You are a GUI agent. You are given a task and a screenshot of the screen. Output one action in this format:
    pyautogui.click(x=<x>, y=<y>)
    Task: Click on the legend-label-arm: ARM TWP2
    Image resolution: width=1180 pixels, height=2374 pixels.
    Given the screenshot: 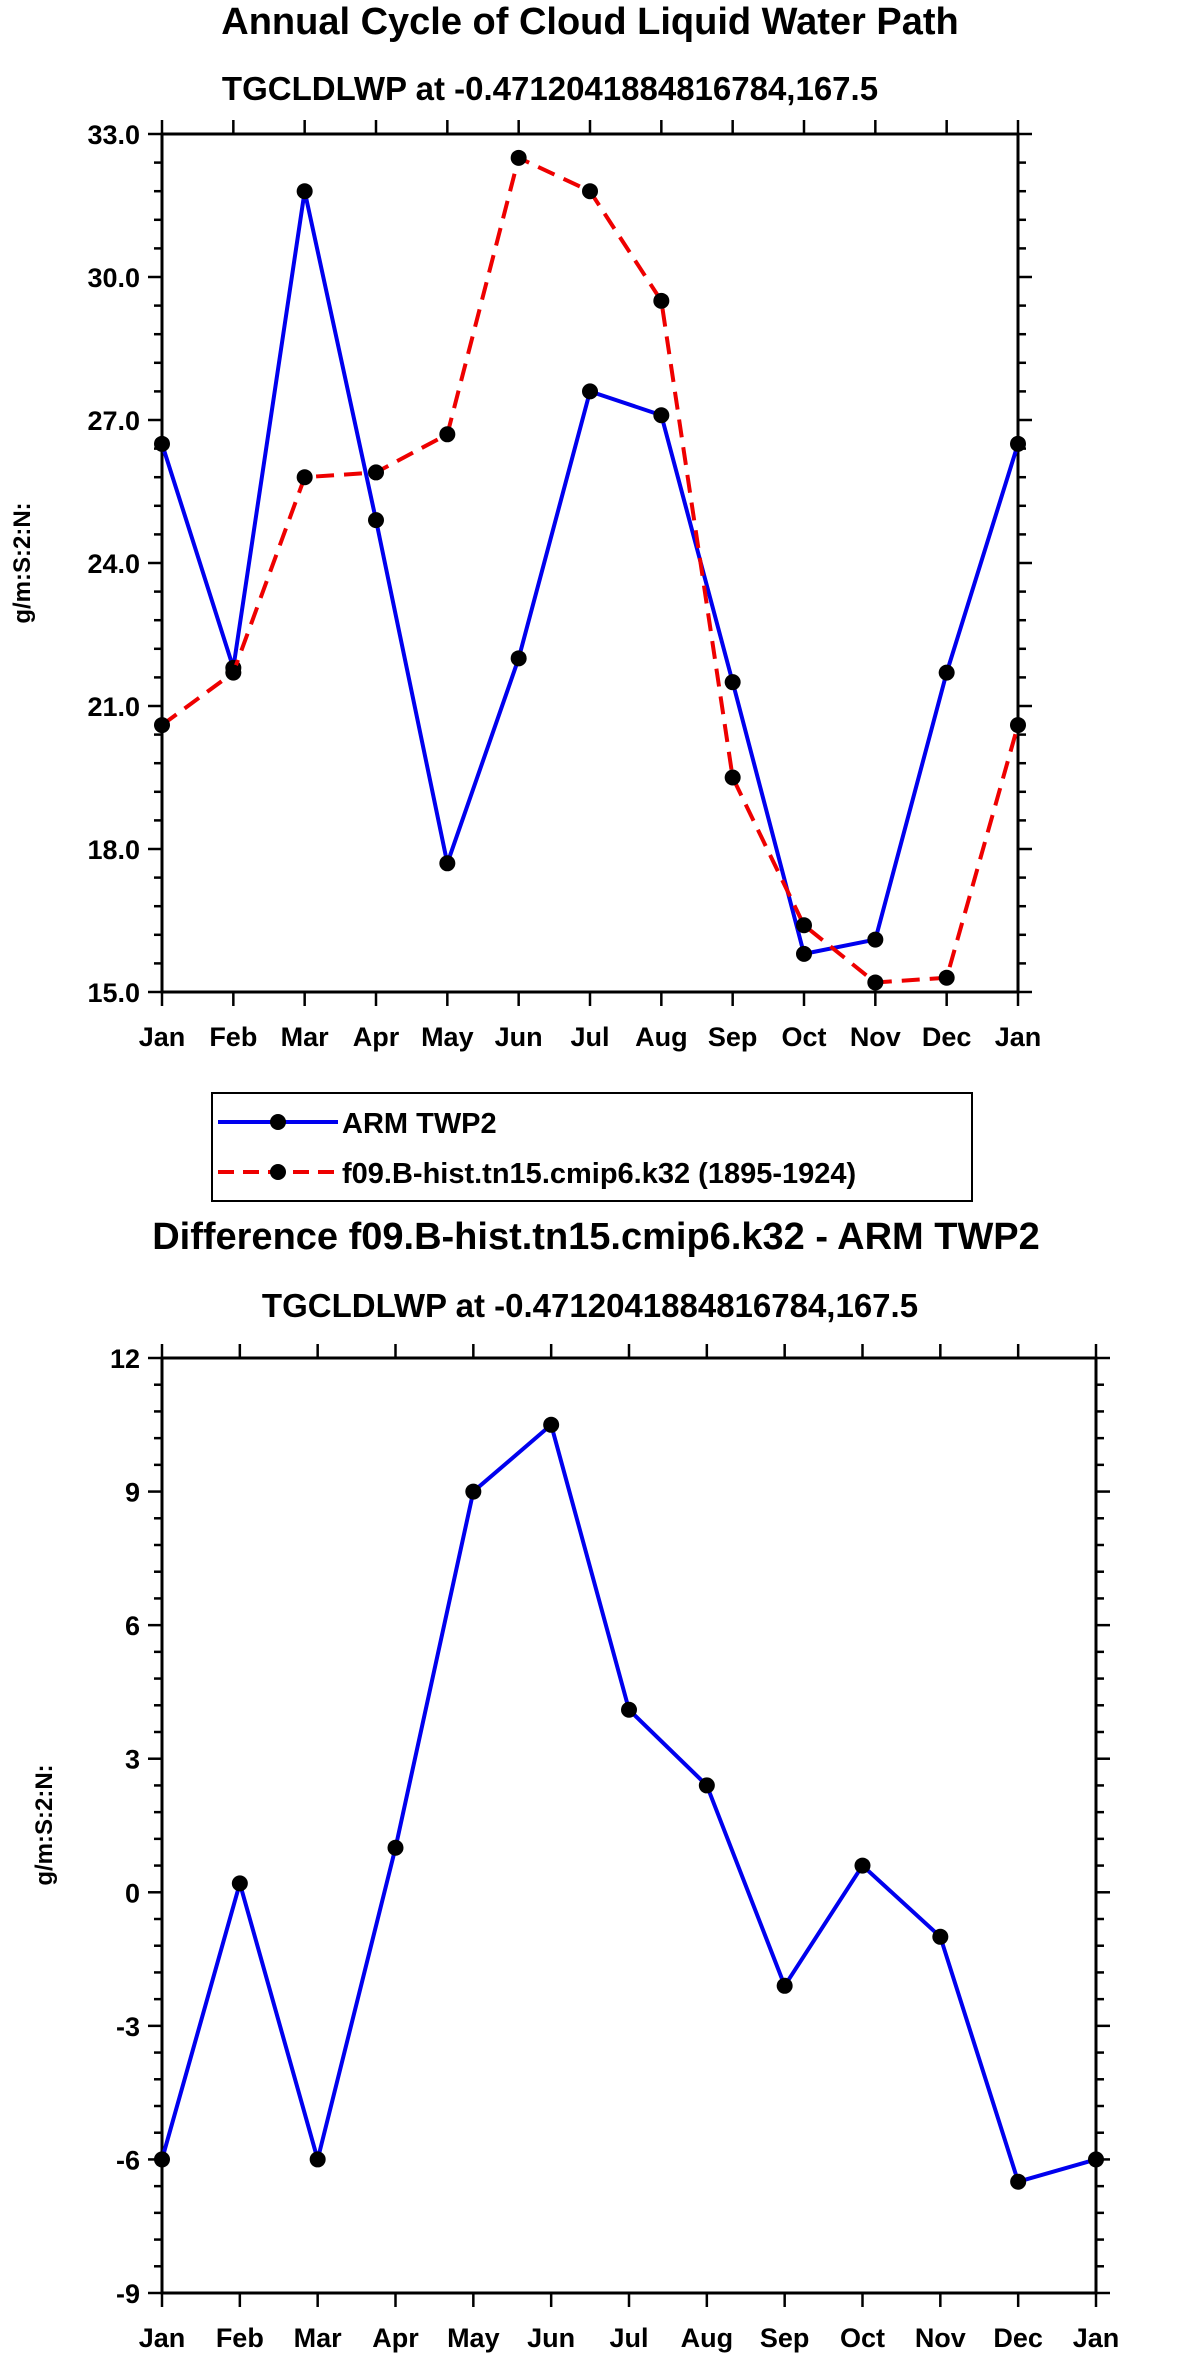 What is the action you would take?
    pyautogui.click(x=419, y=1124)
    